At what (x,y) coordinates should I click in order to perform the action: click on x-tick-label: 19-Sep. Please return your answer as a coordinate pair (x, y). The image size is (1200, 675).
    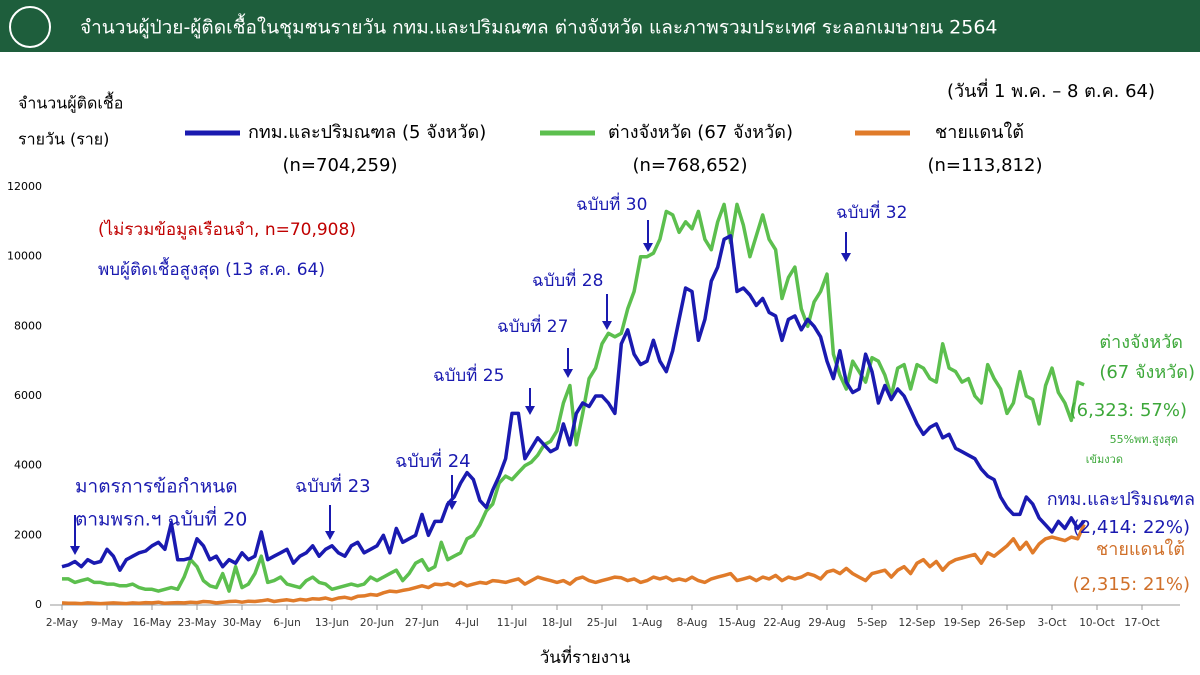
    Looking at the image, I should click on (962, 623).